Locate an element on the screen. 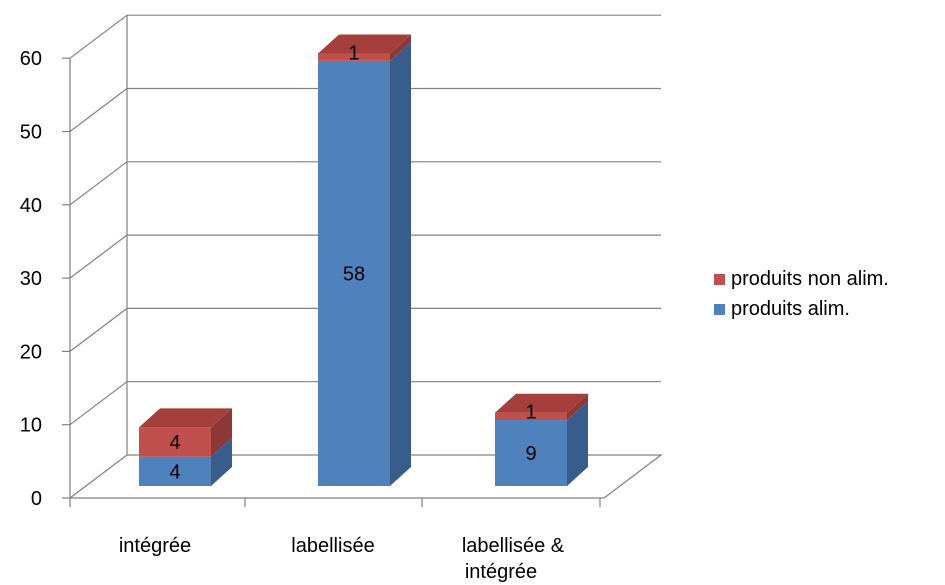 This screenshot has height=585, width=945. y-tick-label: 40 is located at coordinates (31, 206).